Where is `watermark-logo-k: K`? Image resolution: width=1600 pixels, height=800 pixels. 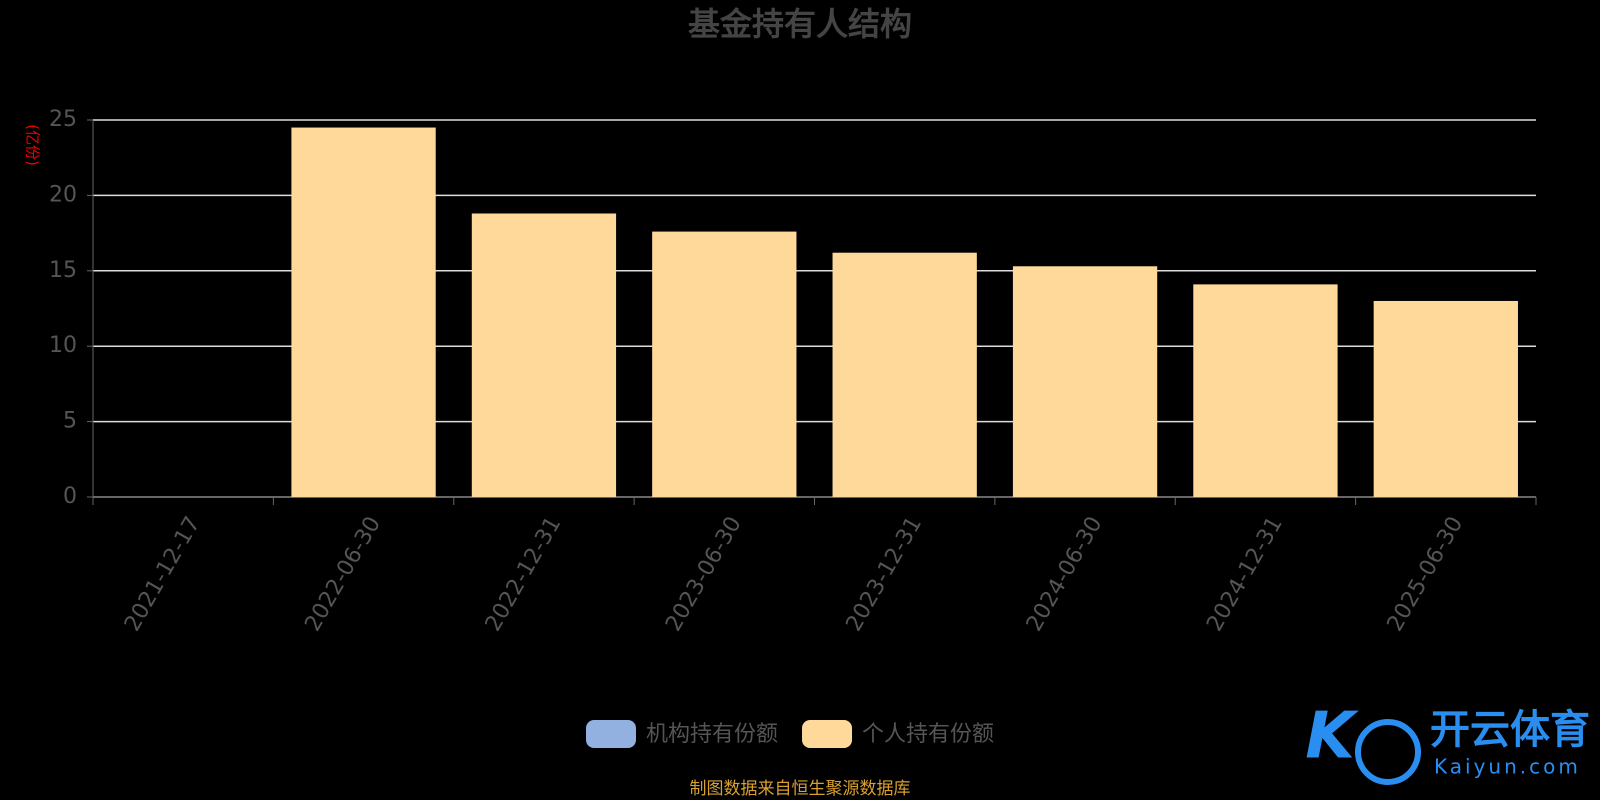 watermark-logo-k: K is located at coordinates (1332, 737).